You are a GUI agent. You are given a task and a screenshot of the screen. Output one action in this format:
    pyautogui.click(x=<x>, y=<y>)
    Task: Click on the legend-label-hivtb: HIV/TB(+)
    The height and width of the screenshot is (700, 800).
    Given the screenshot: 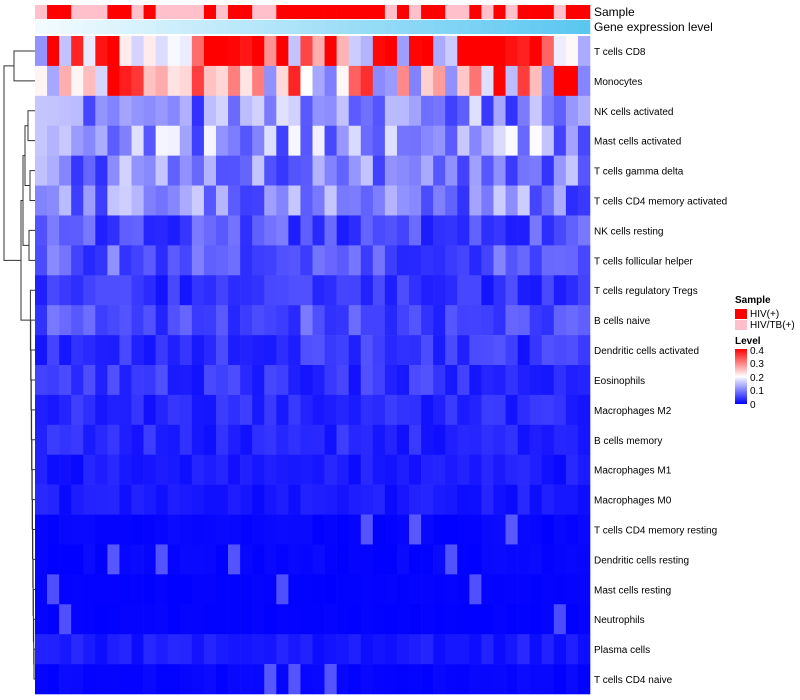 What is the action you would take?
    pyautogui.click(x=772, y=325)
    